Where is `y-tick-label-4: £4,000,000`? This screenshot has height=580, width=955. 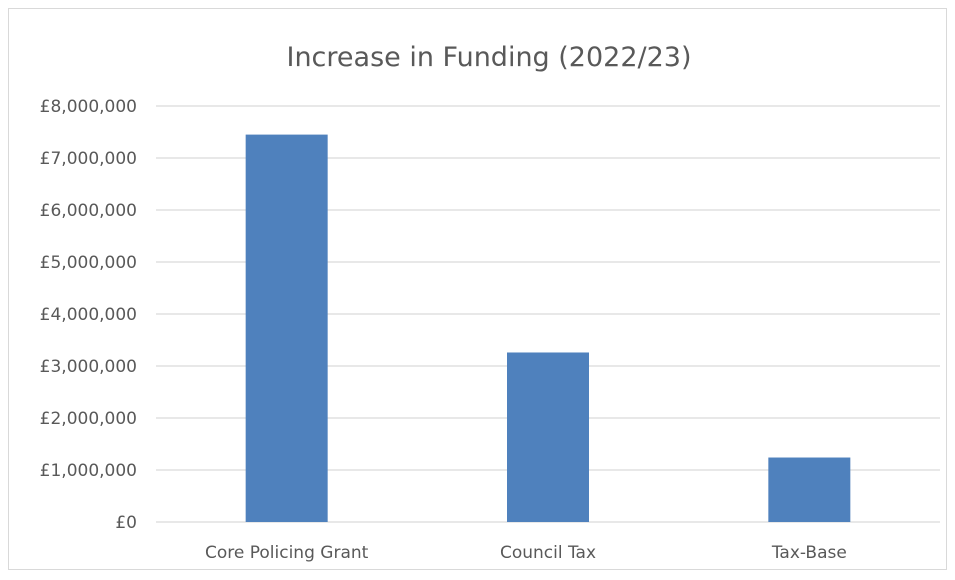
y-tick-label-4: £4,000,000 is located at coordinates (88, 315).